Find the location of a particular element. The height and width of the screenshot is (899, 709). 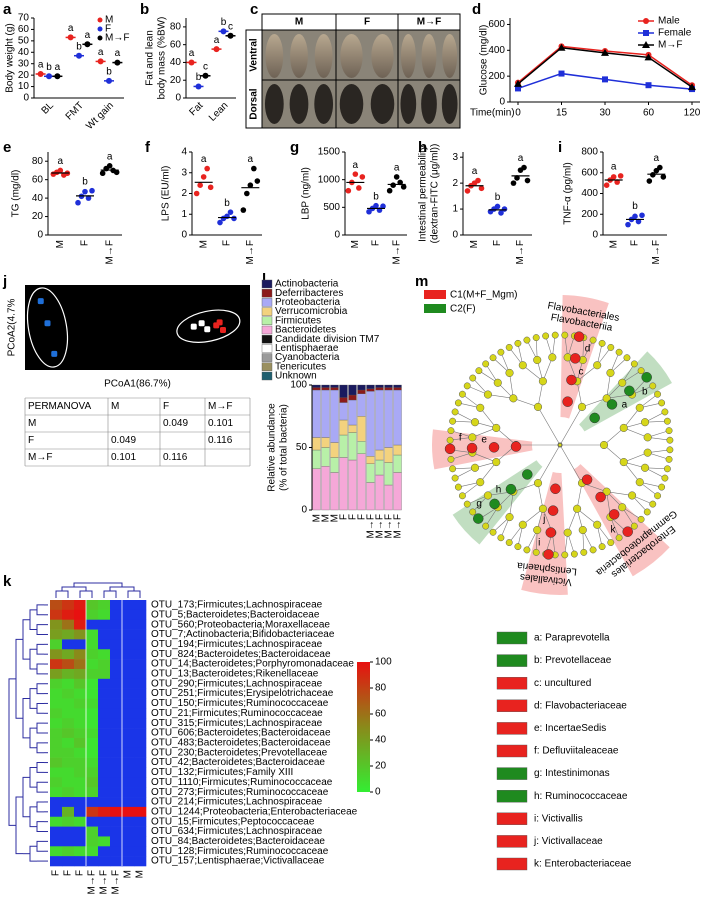

key-label: c: uncultured is located at coordinates (562, 683).